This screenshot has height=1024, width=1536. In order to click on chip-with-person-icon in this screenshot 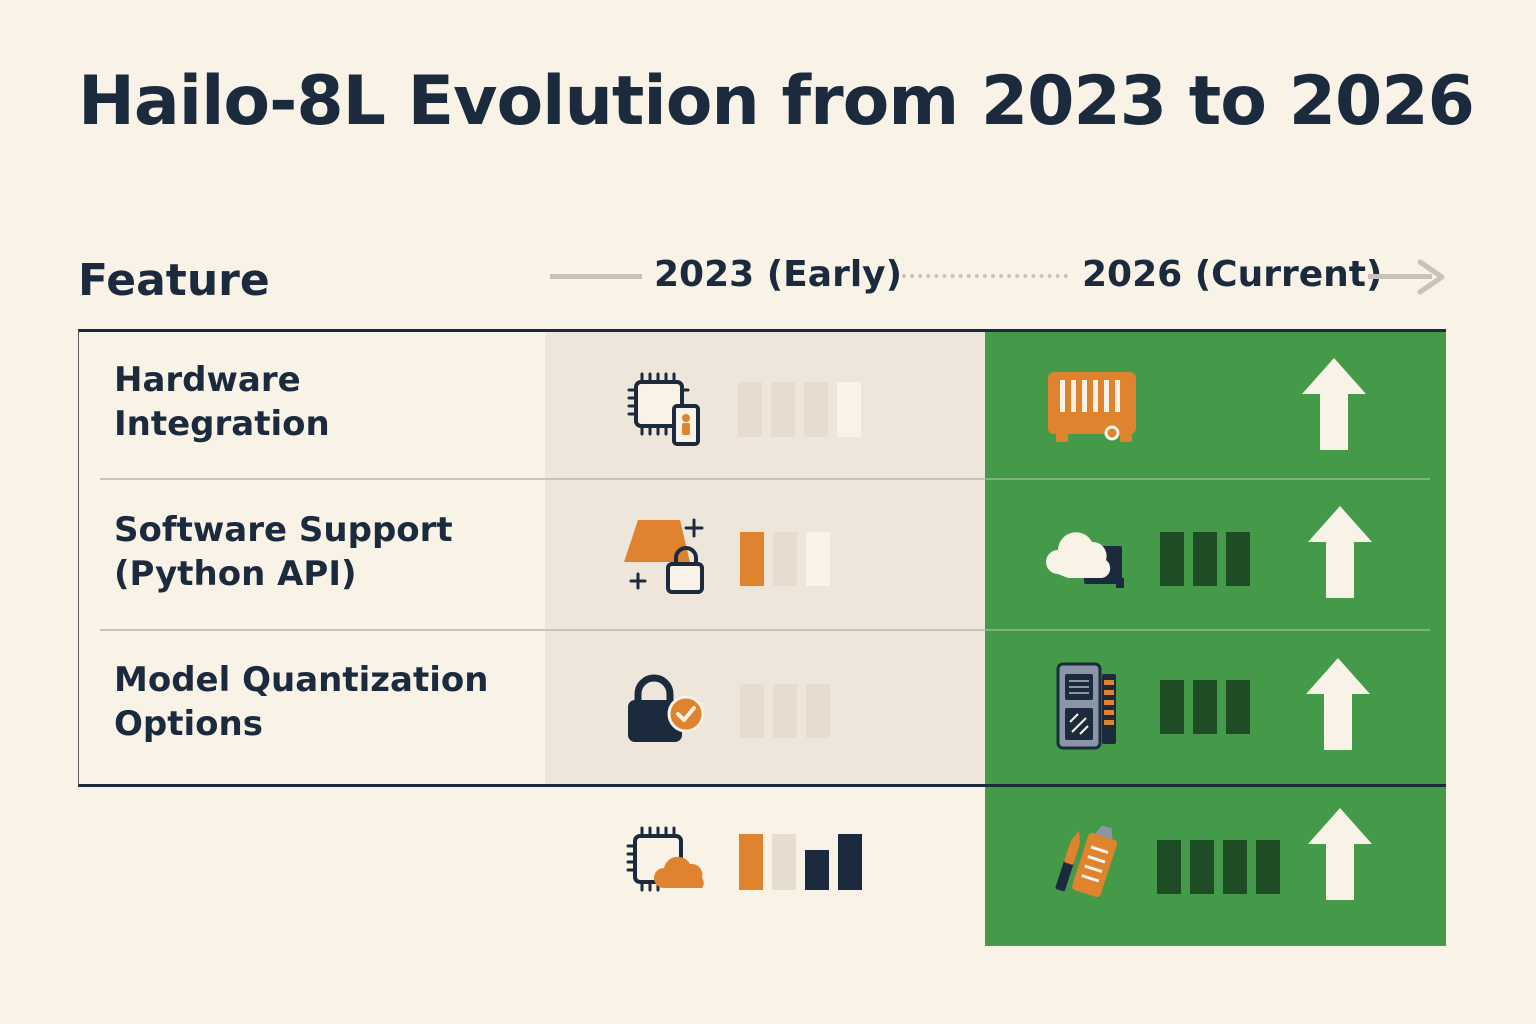, I will do `click(663, 409)`.